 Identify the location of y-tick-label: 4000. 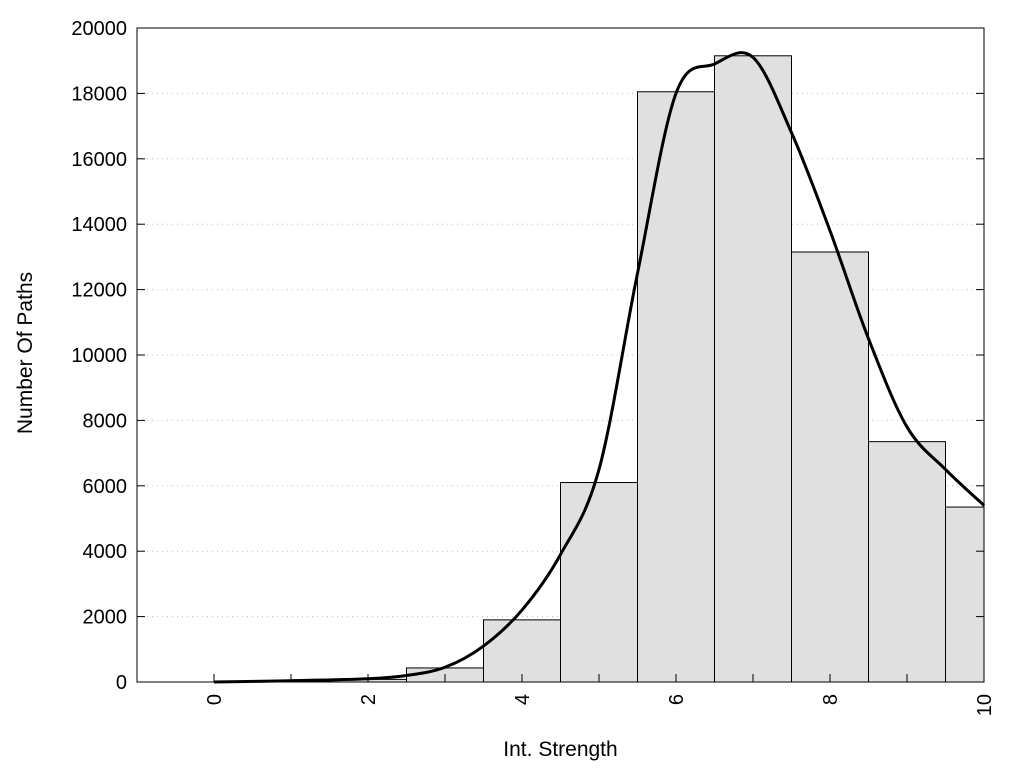
(105, 552).